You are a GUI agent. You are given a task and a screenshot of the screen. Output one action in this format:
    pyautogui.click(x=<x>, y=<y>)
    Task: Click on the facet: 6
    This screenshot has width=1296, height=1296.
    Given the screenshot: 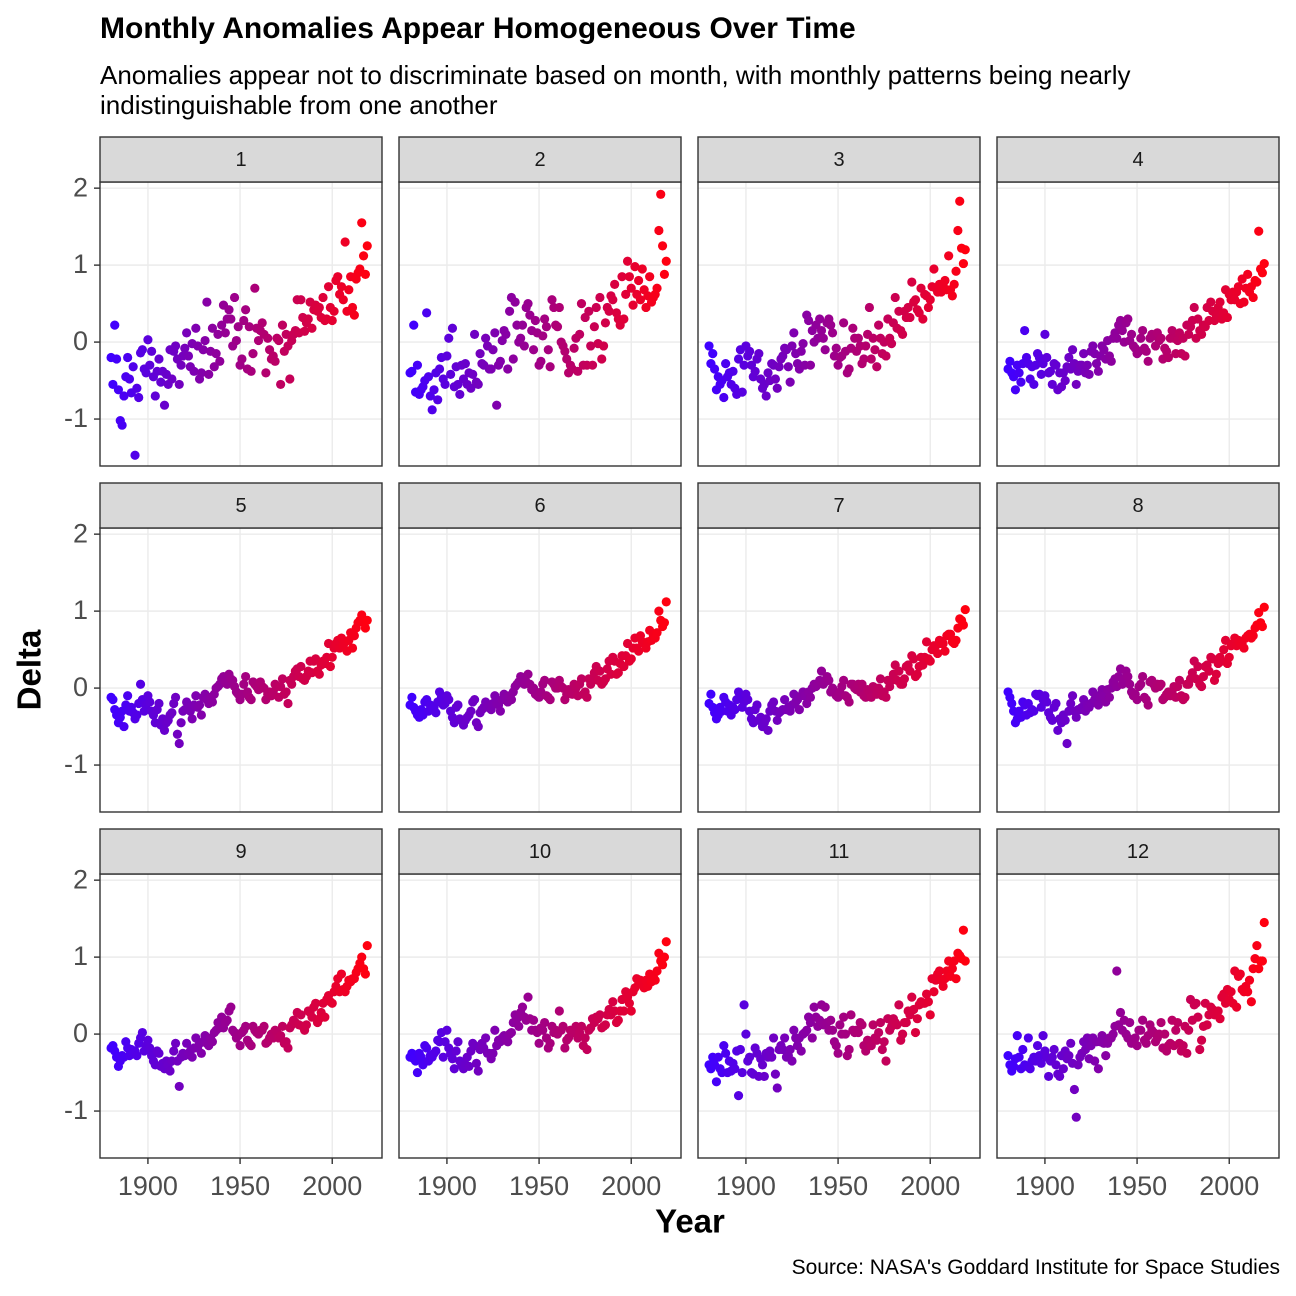 What is the action you would take?
    pyautogui.click(x=540, y=647)
    